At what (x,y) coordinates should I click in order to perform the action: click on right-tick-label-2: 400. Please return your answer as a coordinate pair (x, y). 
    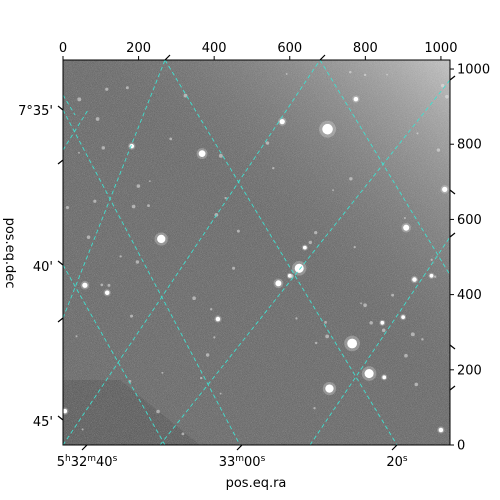
    Looking at the image, I should click on (469, 295).